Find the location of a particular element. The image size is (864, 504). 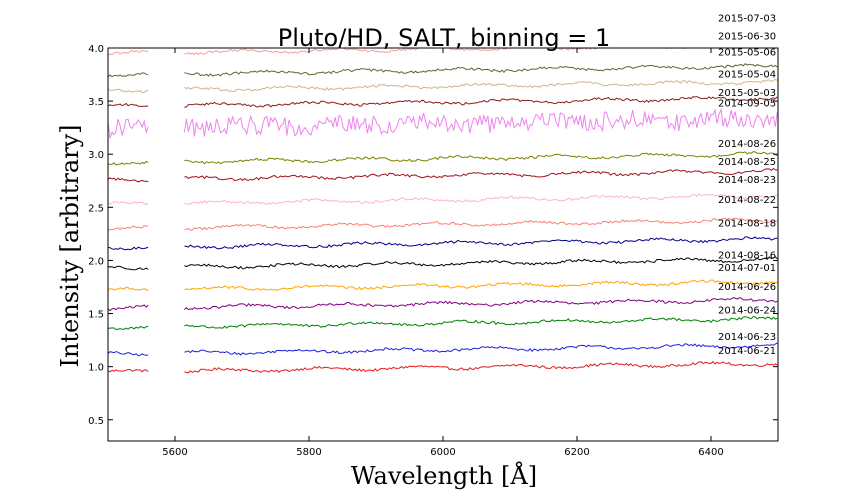

date-label: 2014-06-24 is located at coordinates (747, 311).